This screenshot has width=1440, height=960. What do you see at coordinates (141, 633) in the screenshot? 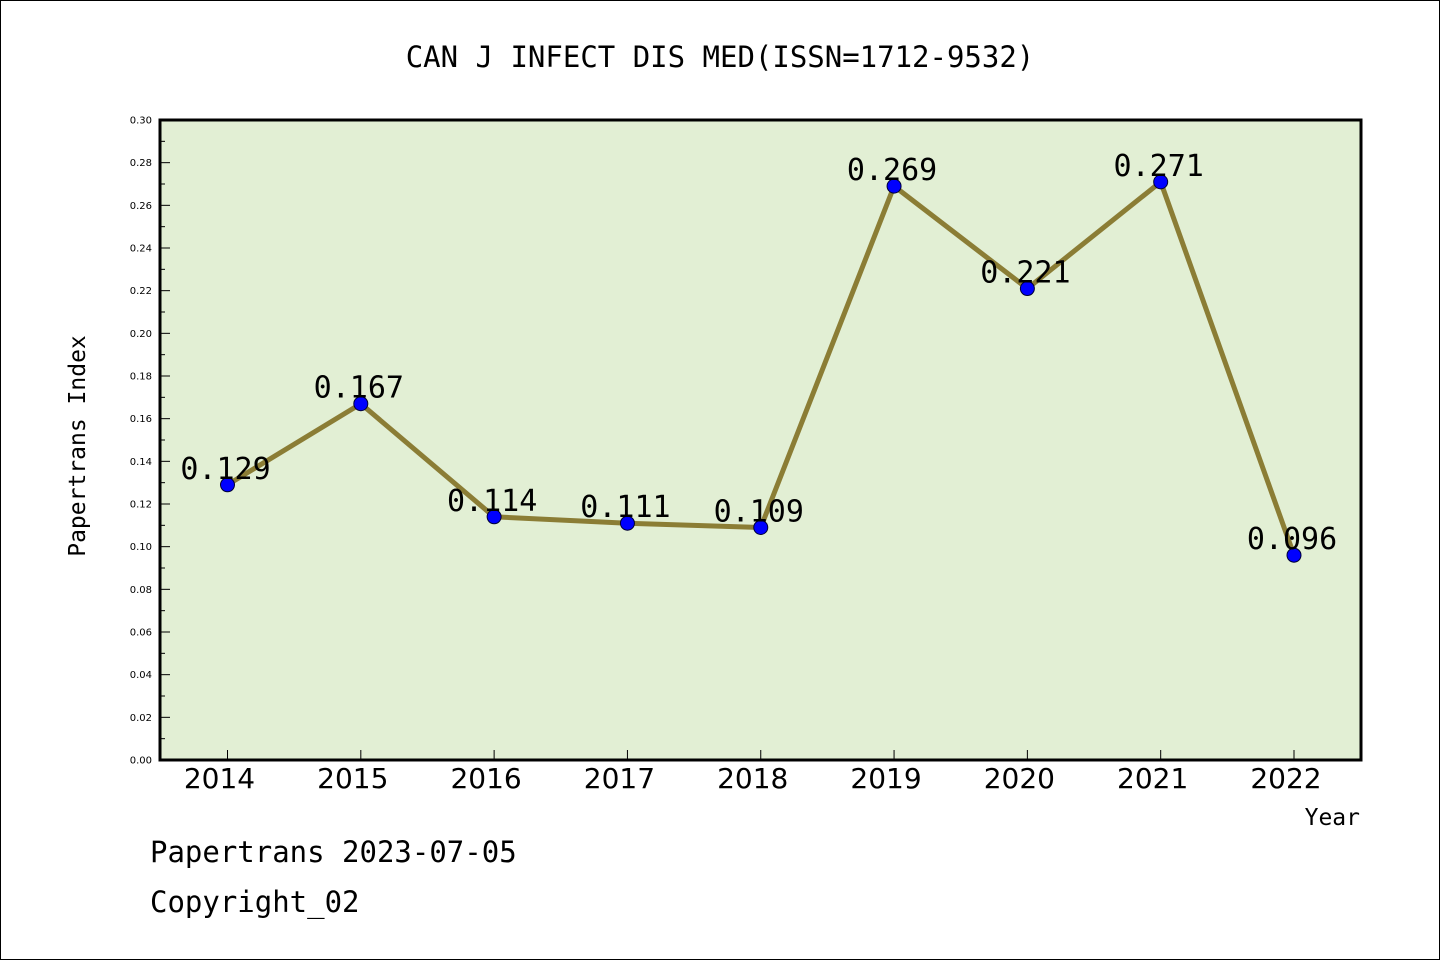
I see `y-tick-label: 0.06` at bounding box center [141, 633].